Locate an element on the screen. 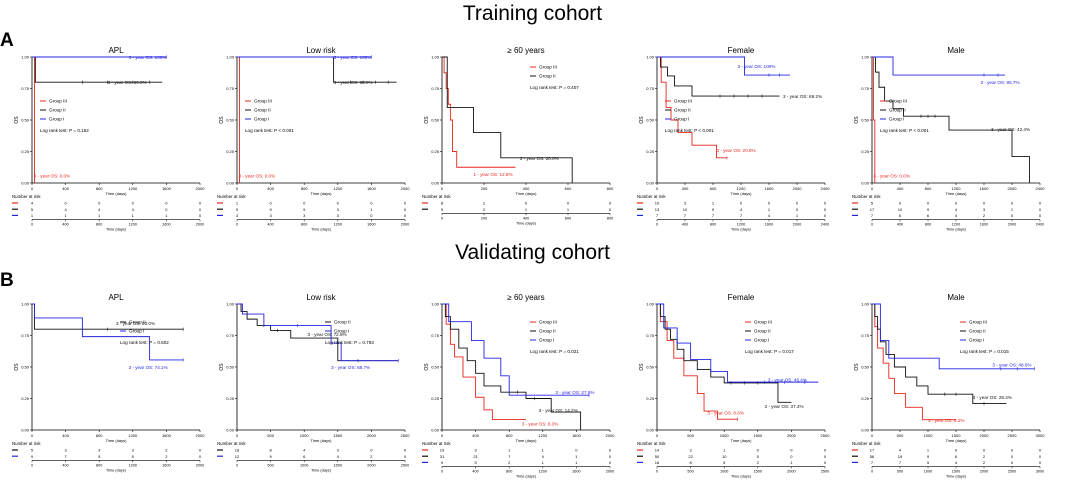  x-tick-label: 2000 is located at coordinates (792, 435).